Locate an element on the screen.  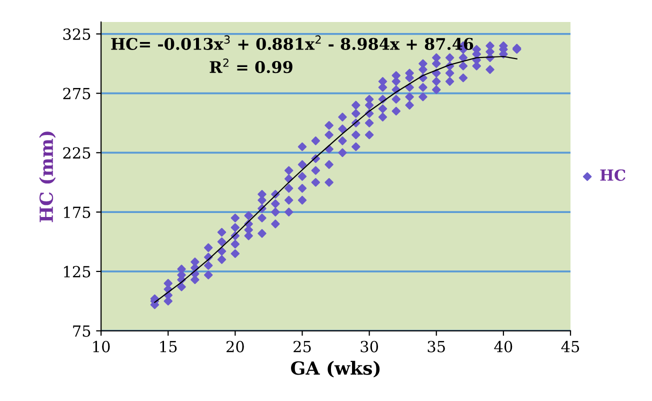
y-axis-title: HC (mm) is located at coordinates (47, 177).